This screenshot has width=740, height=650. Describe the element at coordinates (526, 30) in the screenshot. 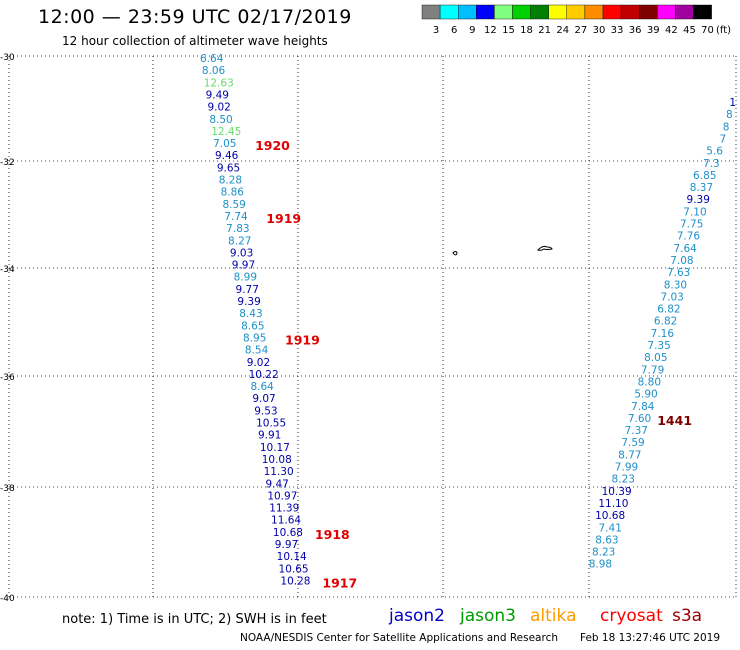

I see `legend-label: 18` at that location.